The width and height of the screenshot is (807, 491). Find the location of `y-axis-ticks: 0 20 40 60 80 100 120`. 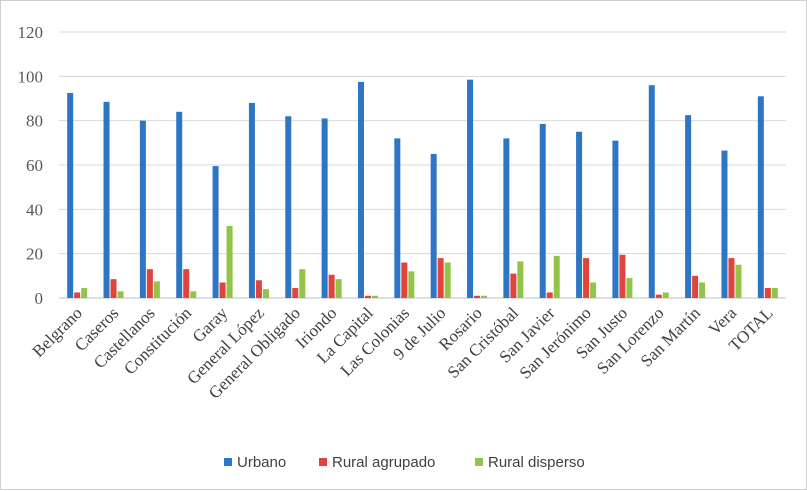

y-axis-ticks: 0 20 40 60 80 100 120 is located at coordinates (31, 165).